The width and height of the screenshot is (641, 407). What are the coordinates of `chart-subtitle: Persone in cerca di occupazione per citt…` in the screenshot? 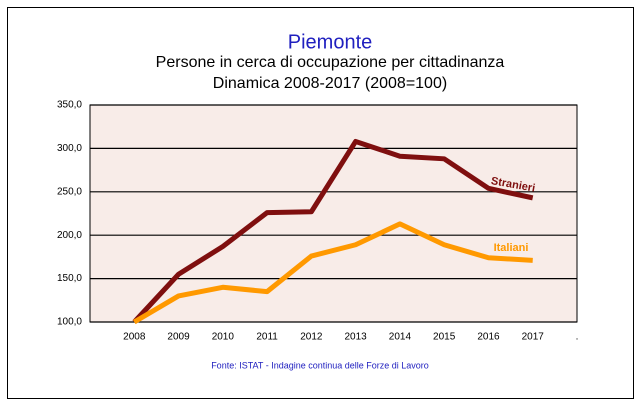 It's located at (330, 62).